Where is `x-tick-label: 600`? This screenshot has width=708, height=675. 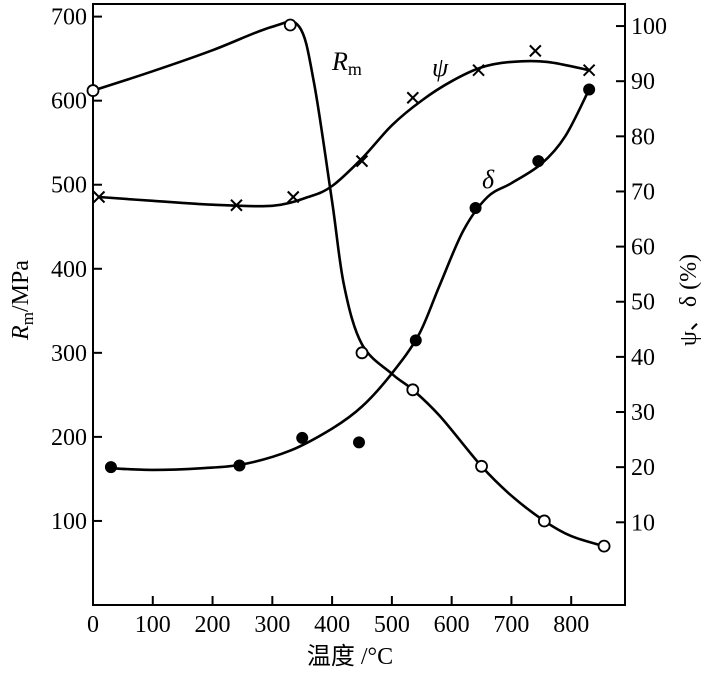
x-tick-label: 600 is located at coordinates (452, 625).